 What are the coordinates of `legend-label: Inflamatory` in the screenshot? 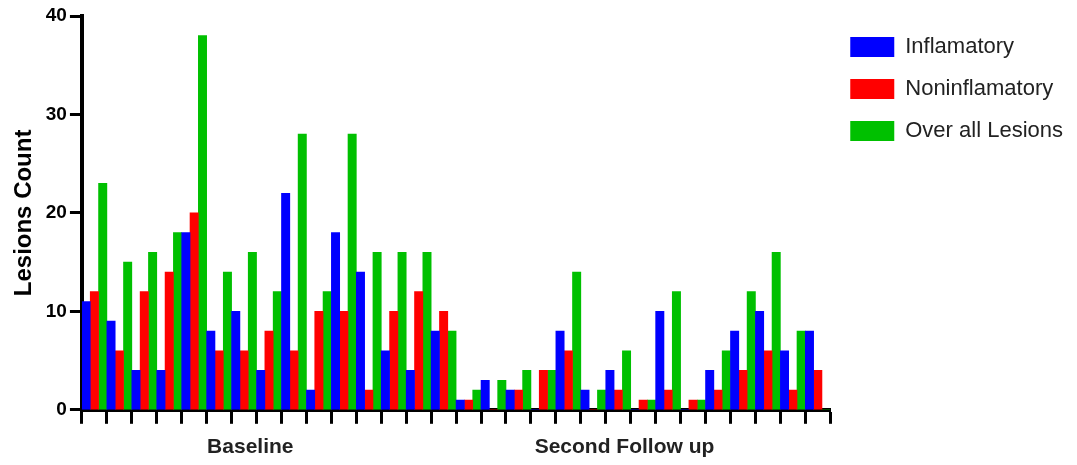 It's located at (960, 46).